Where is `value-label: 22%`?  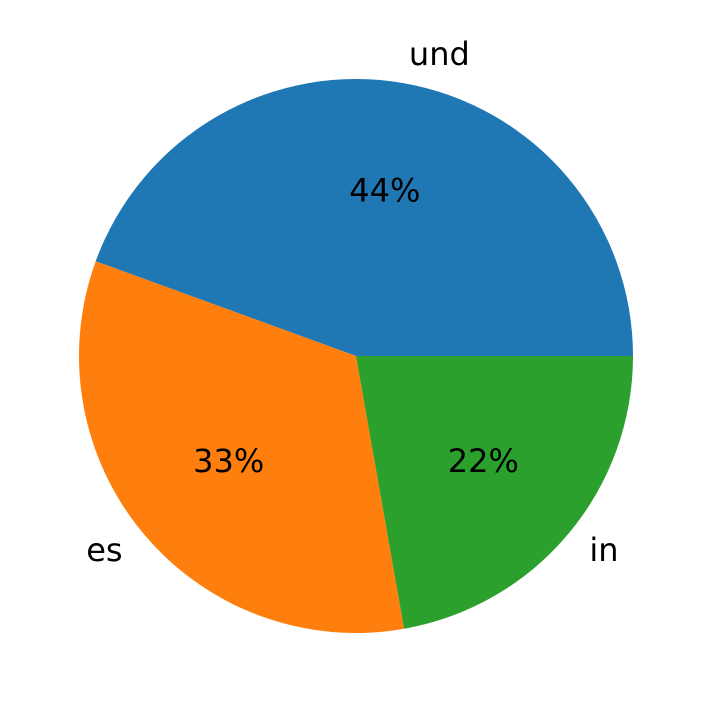
value-label: 22% is located at coordinates (483, 461).